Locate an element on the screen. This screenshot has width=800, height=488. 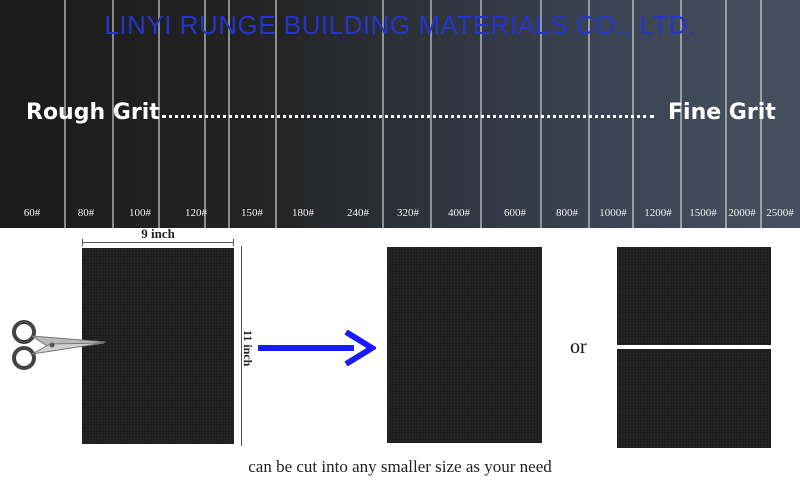
grit-number: 80# is located at coordinates (86, 213).